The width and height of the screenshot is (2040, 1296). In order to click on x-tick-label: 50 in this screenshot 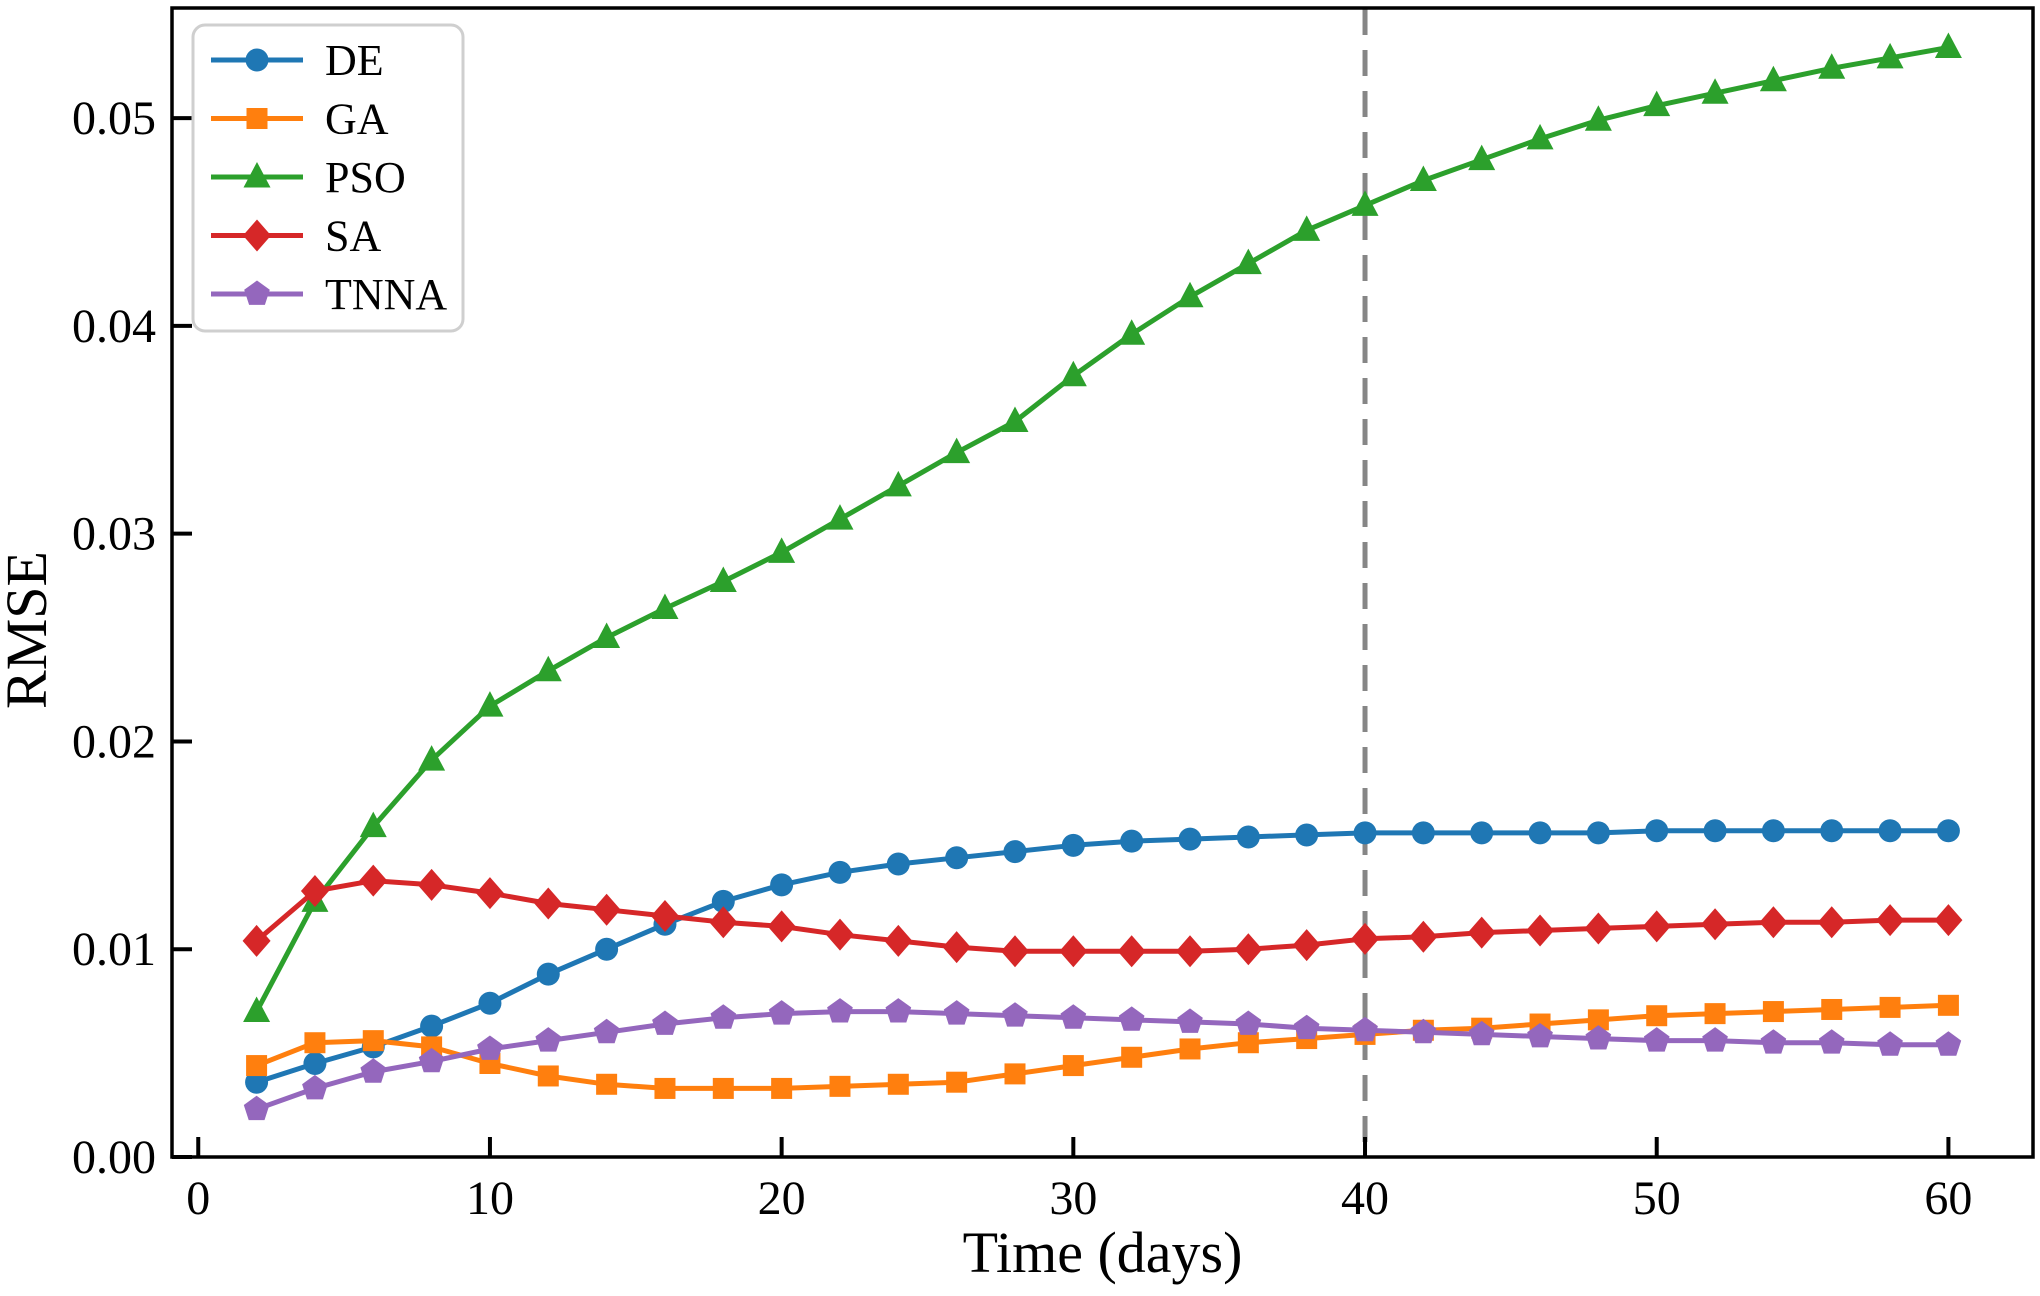, I will do `click(1657, 1198)`.